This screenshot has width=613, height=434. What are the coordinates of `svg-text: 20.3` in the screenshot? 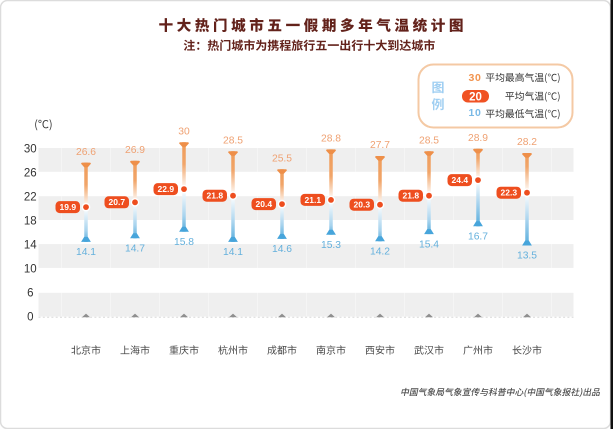 It's located at (362, 205).